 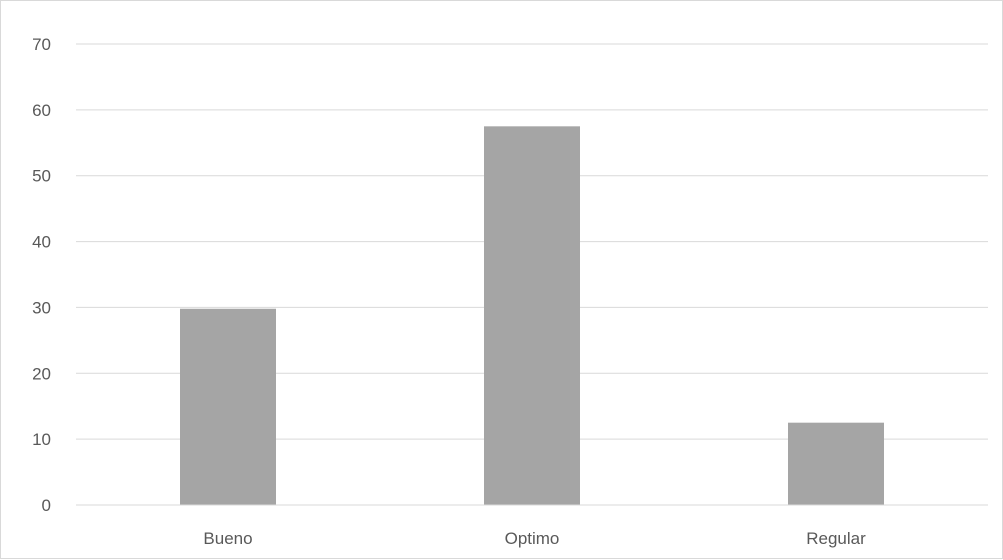 I want to click on x-axis-category-labels: Bueno Optimo Regular, so click(x=534, y=538).